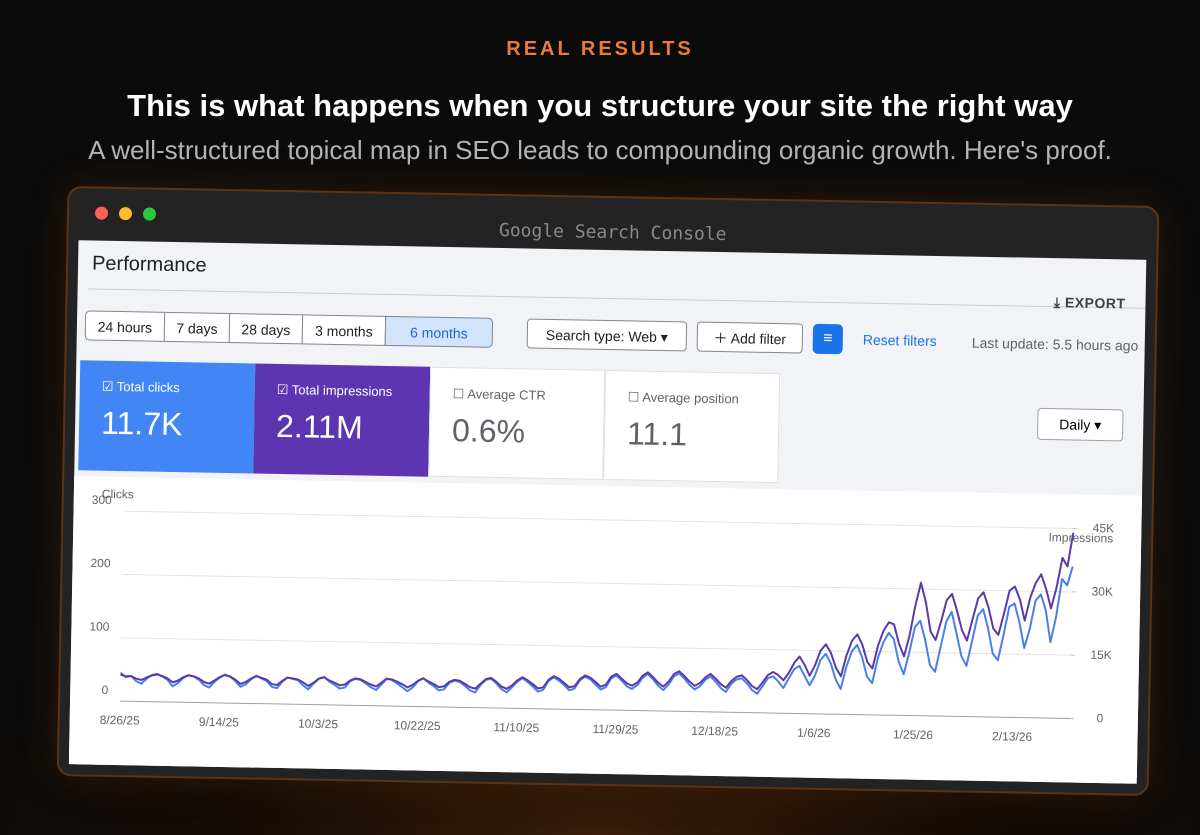 Image resolution: width=1200 pixels, height=835 pixels. I want to click on range-button: 28 days, so click(266, 329).